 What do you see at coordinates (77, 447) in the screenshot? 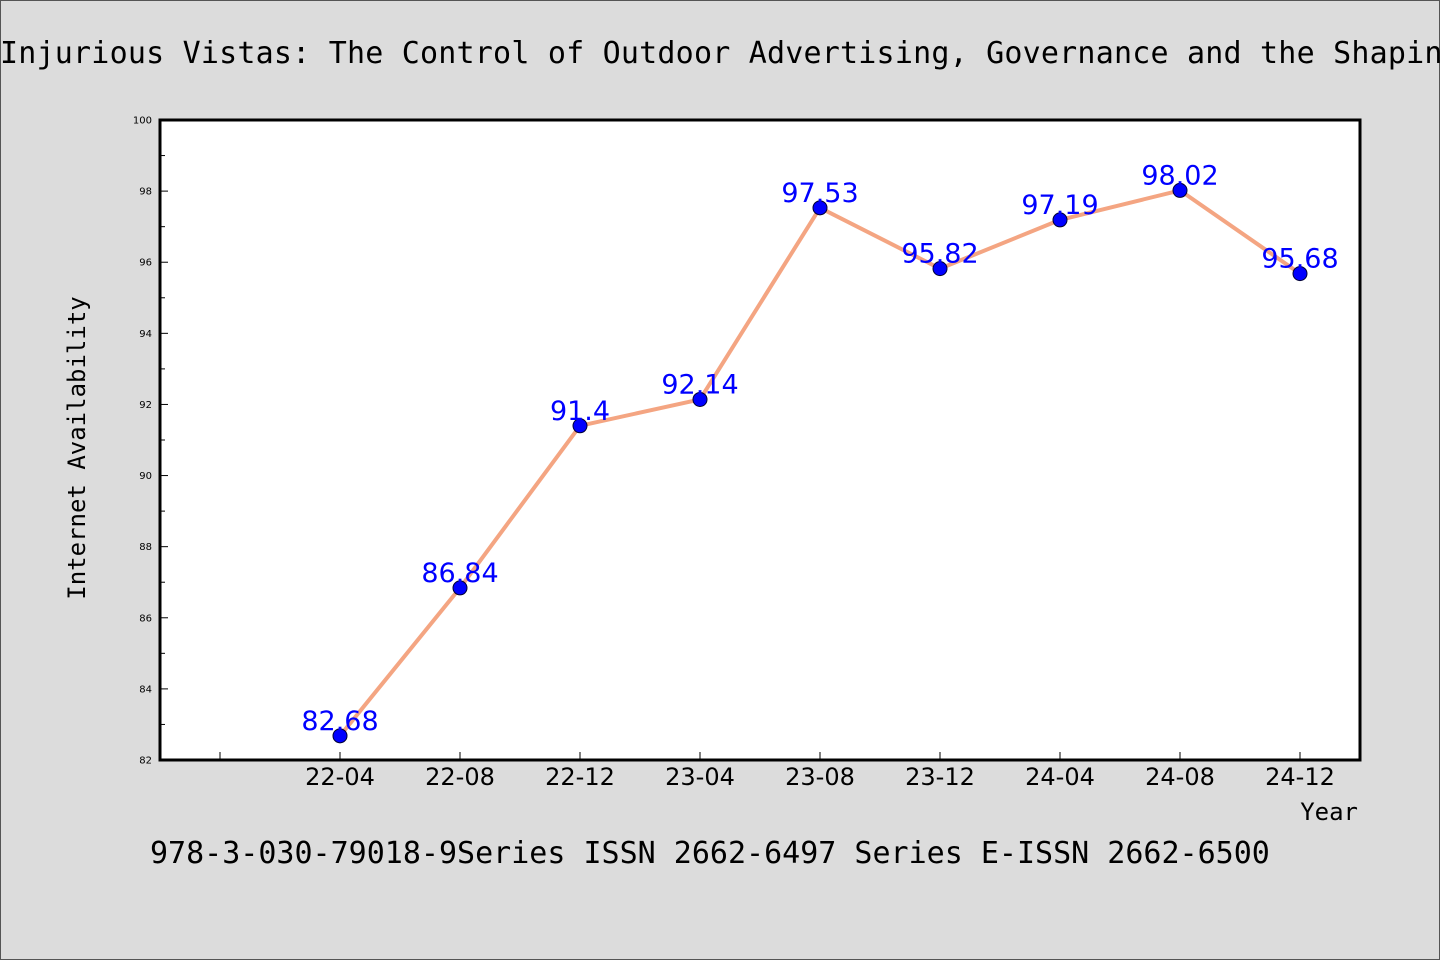
I see `y-axis-label: Internet Availability` at bounding box center [77, 447].